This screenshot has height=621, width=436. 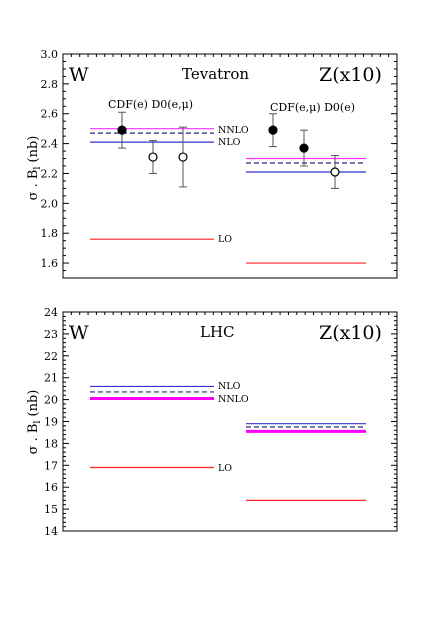 What do you see at coordinates (183, 157) in the screenshot?
I see `tevatron-point-2-marker` at bounding box center [183, 157].